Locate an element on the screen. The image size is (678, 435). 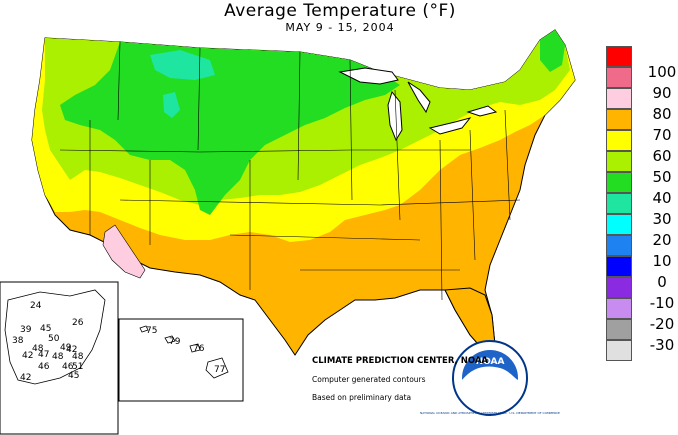
map-title: Average Temperature (°F) is located at coordinates (340, 11).